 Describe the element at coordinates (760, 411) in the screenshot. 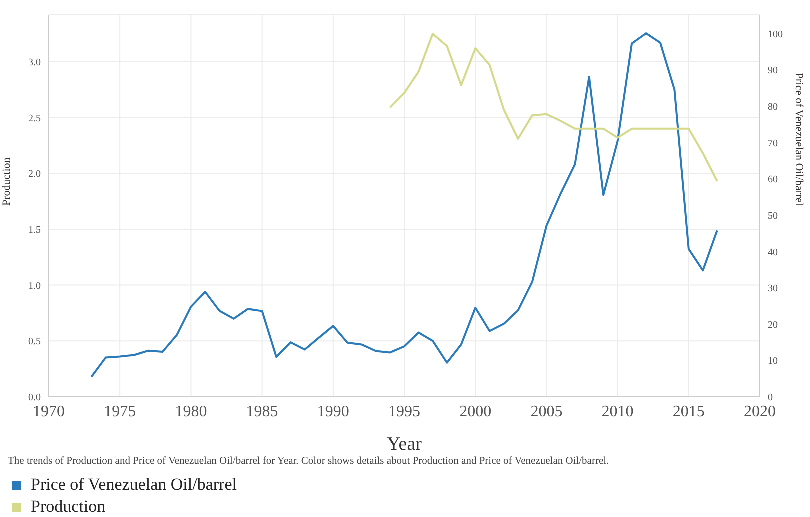

I see `x-tick-label: 2020` at that location.